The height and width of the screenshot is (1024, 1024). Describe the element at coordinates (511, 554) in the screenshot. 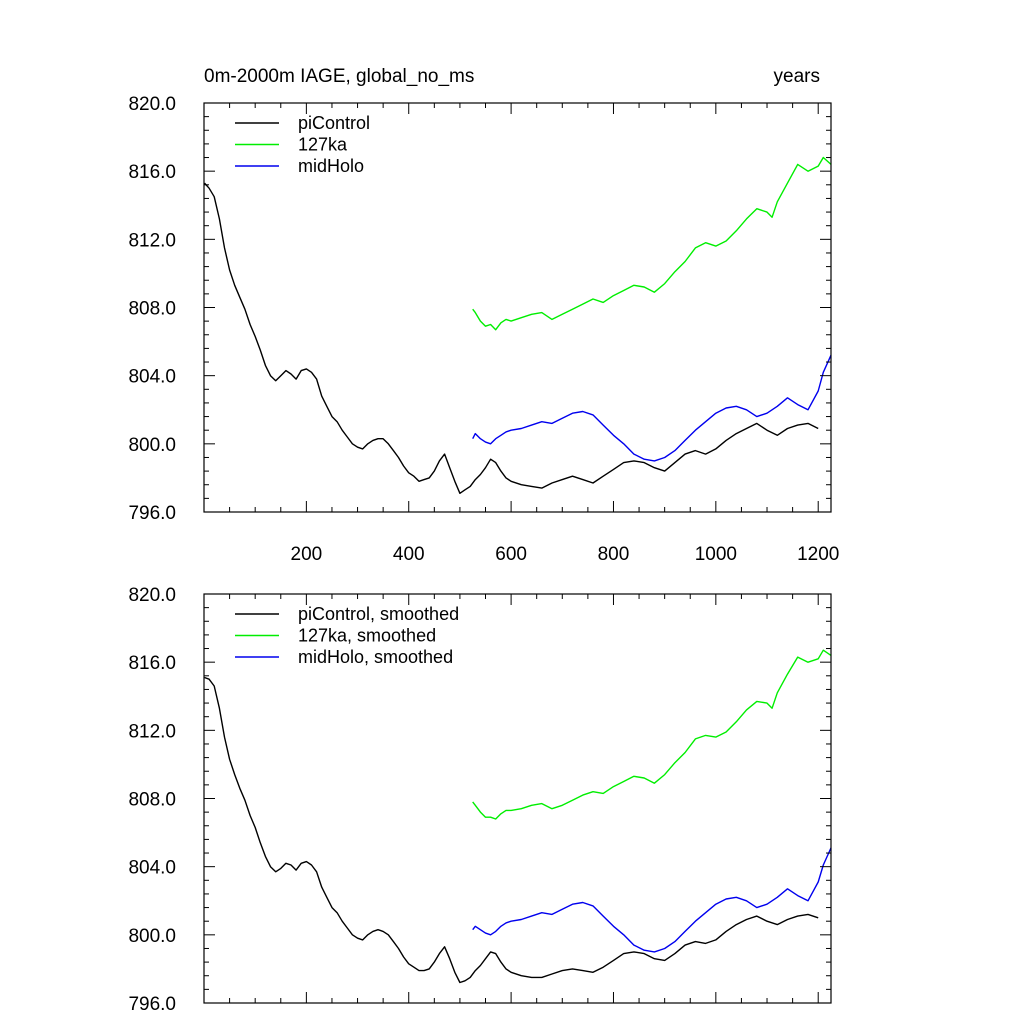

I see `x-tick-label: 600` at that location.